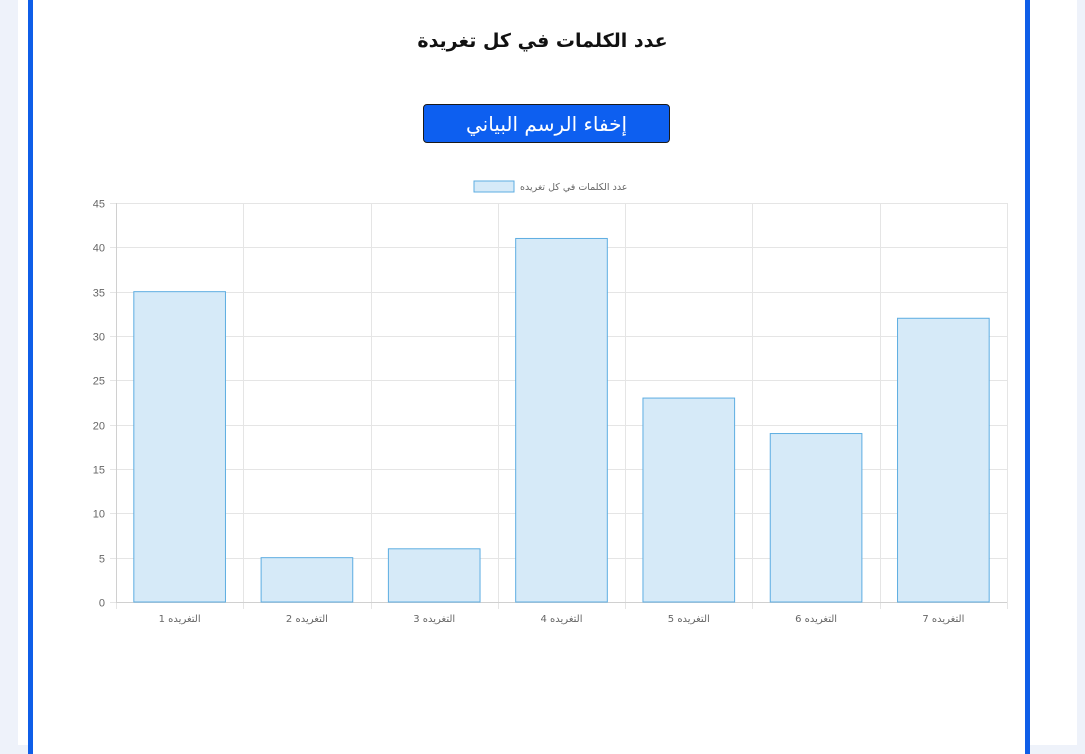 The height and width of the screenshot is (754, 1085). Describe the element at coordinates (1081, 372) in the screenshot. I see `page-background-right` at that location.